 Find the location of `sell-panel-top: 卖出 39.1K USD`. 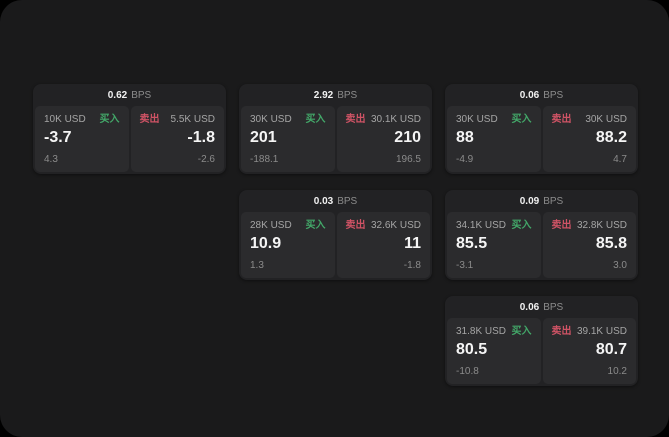

sell-panel-top: 卖出 39.1K USD is located at coordinates (590, 332).